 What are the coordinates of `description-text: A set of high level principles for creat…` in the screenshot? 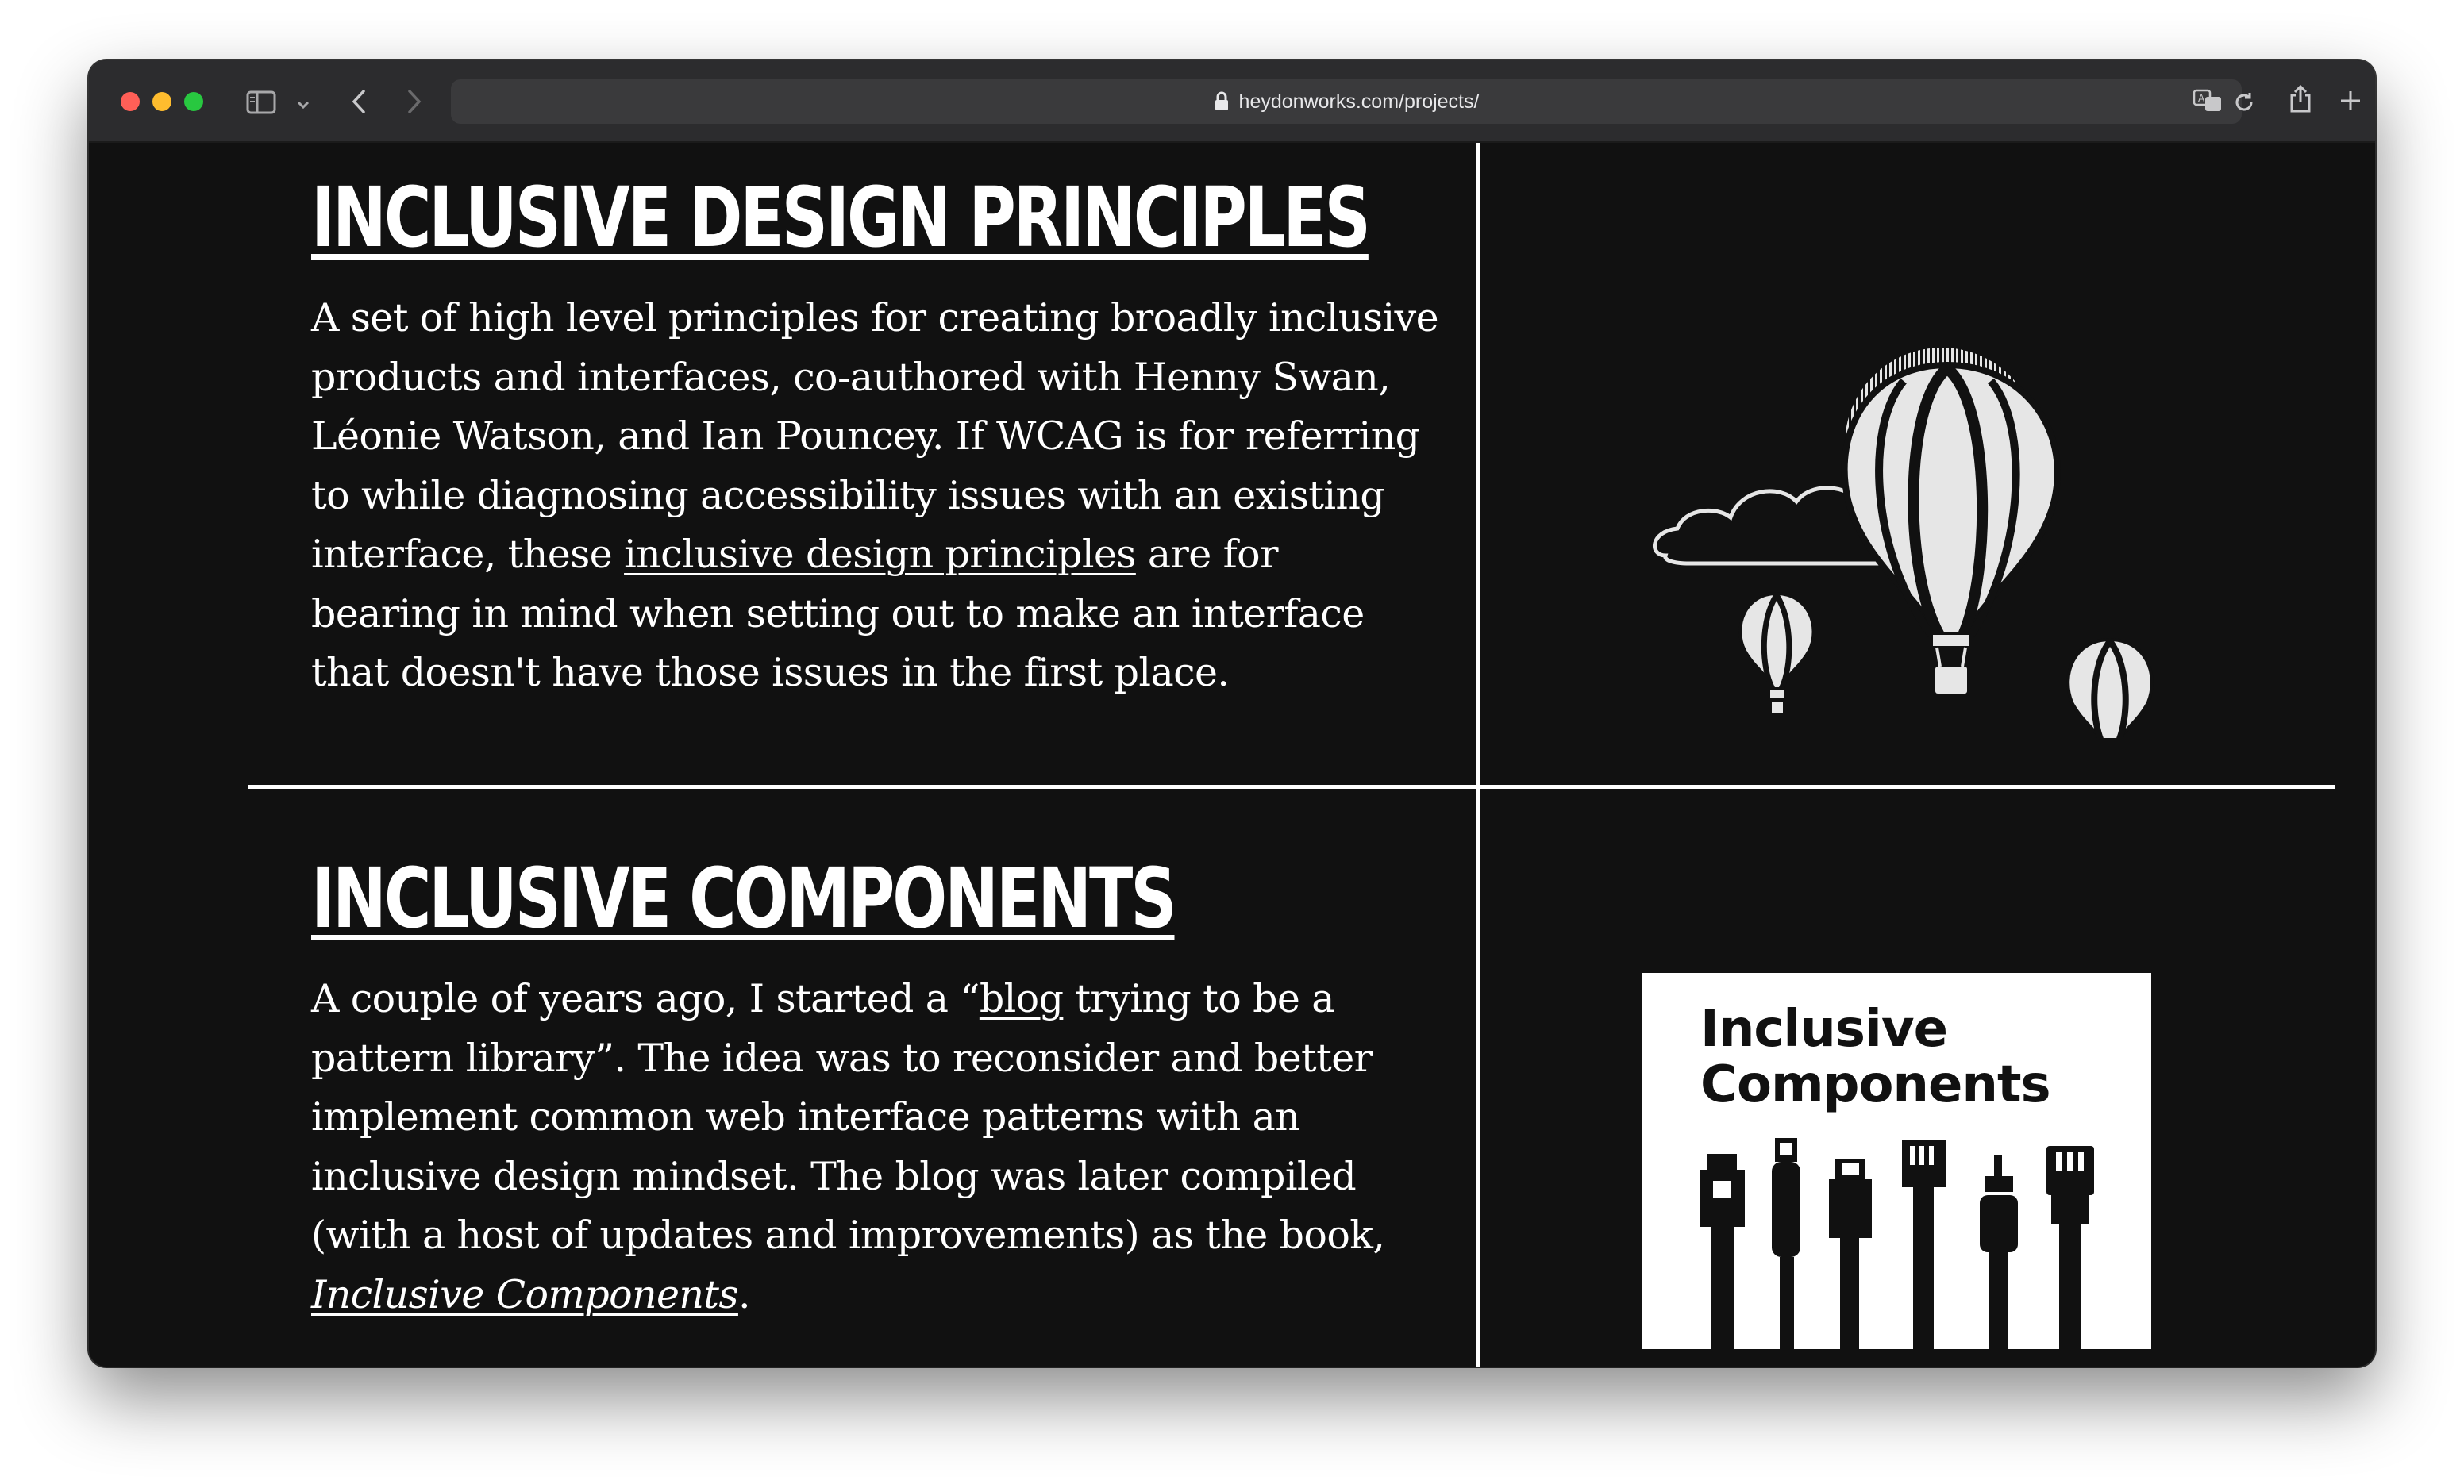 It's located at (875, 436).